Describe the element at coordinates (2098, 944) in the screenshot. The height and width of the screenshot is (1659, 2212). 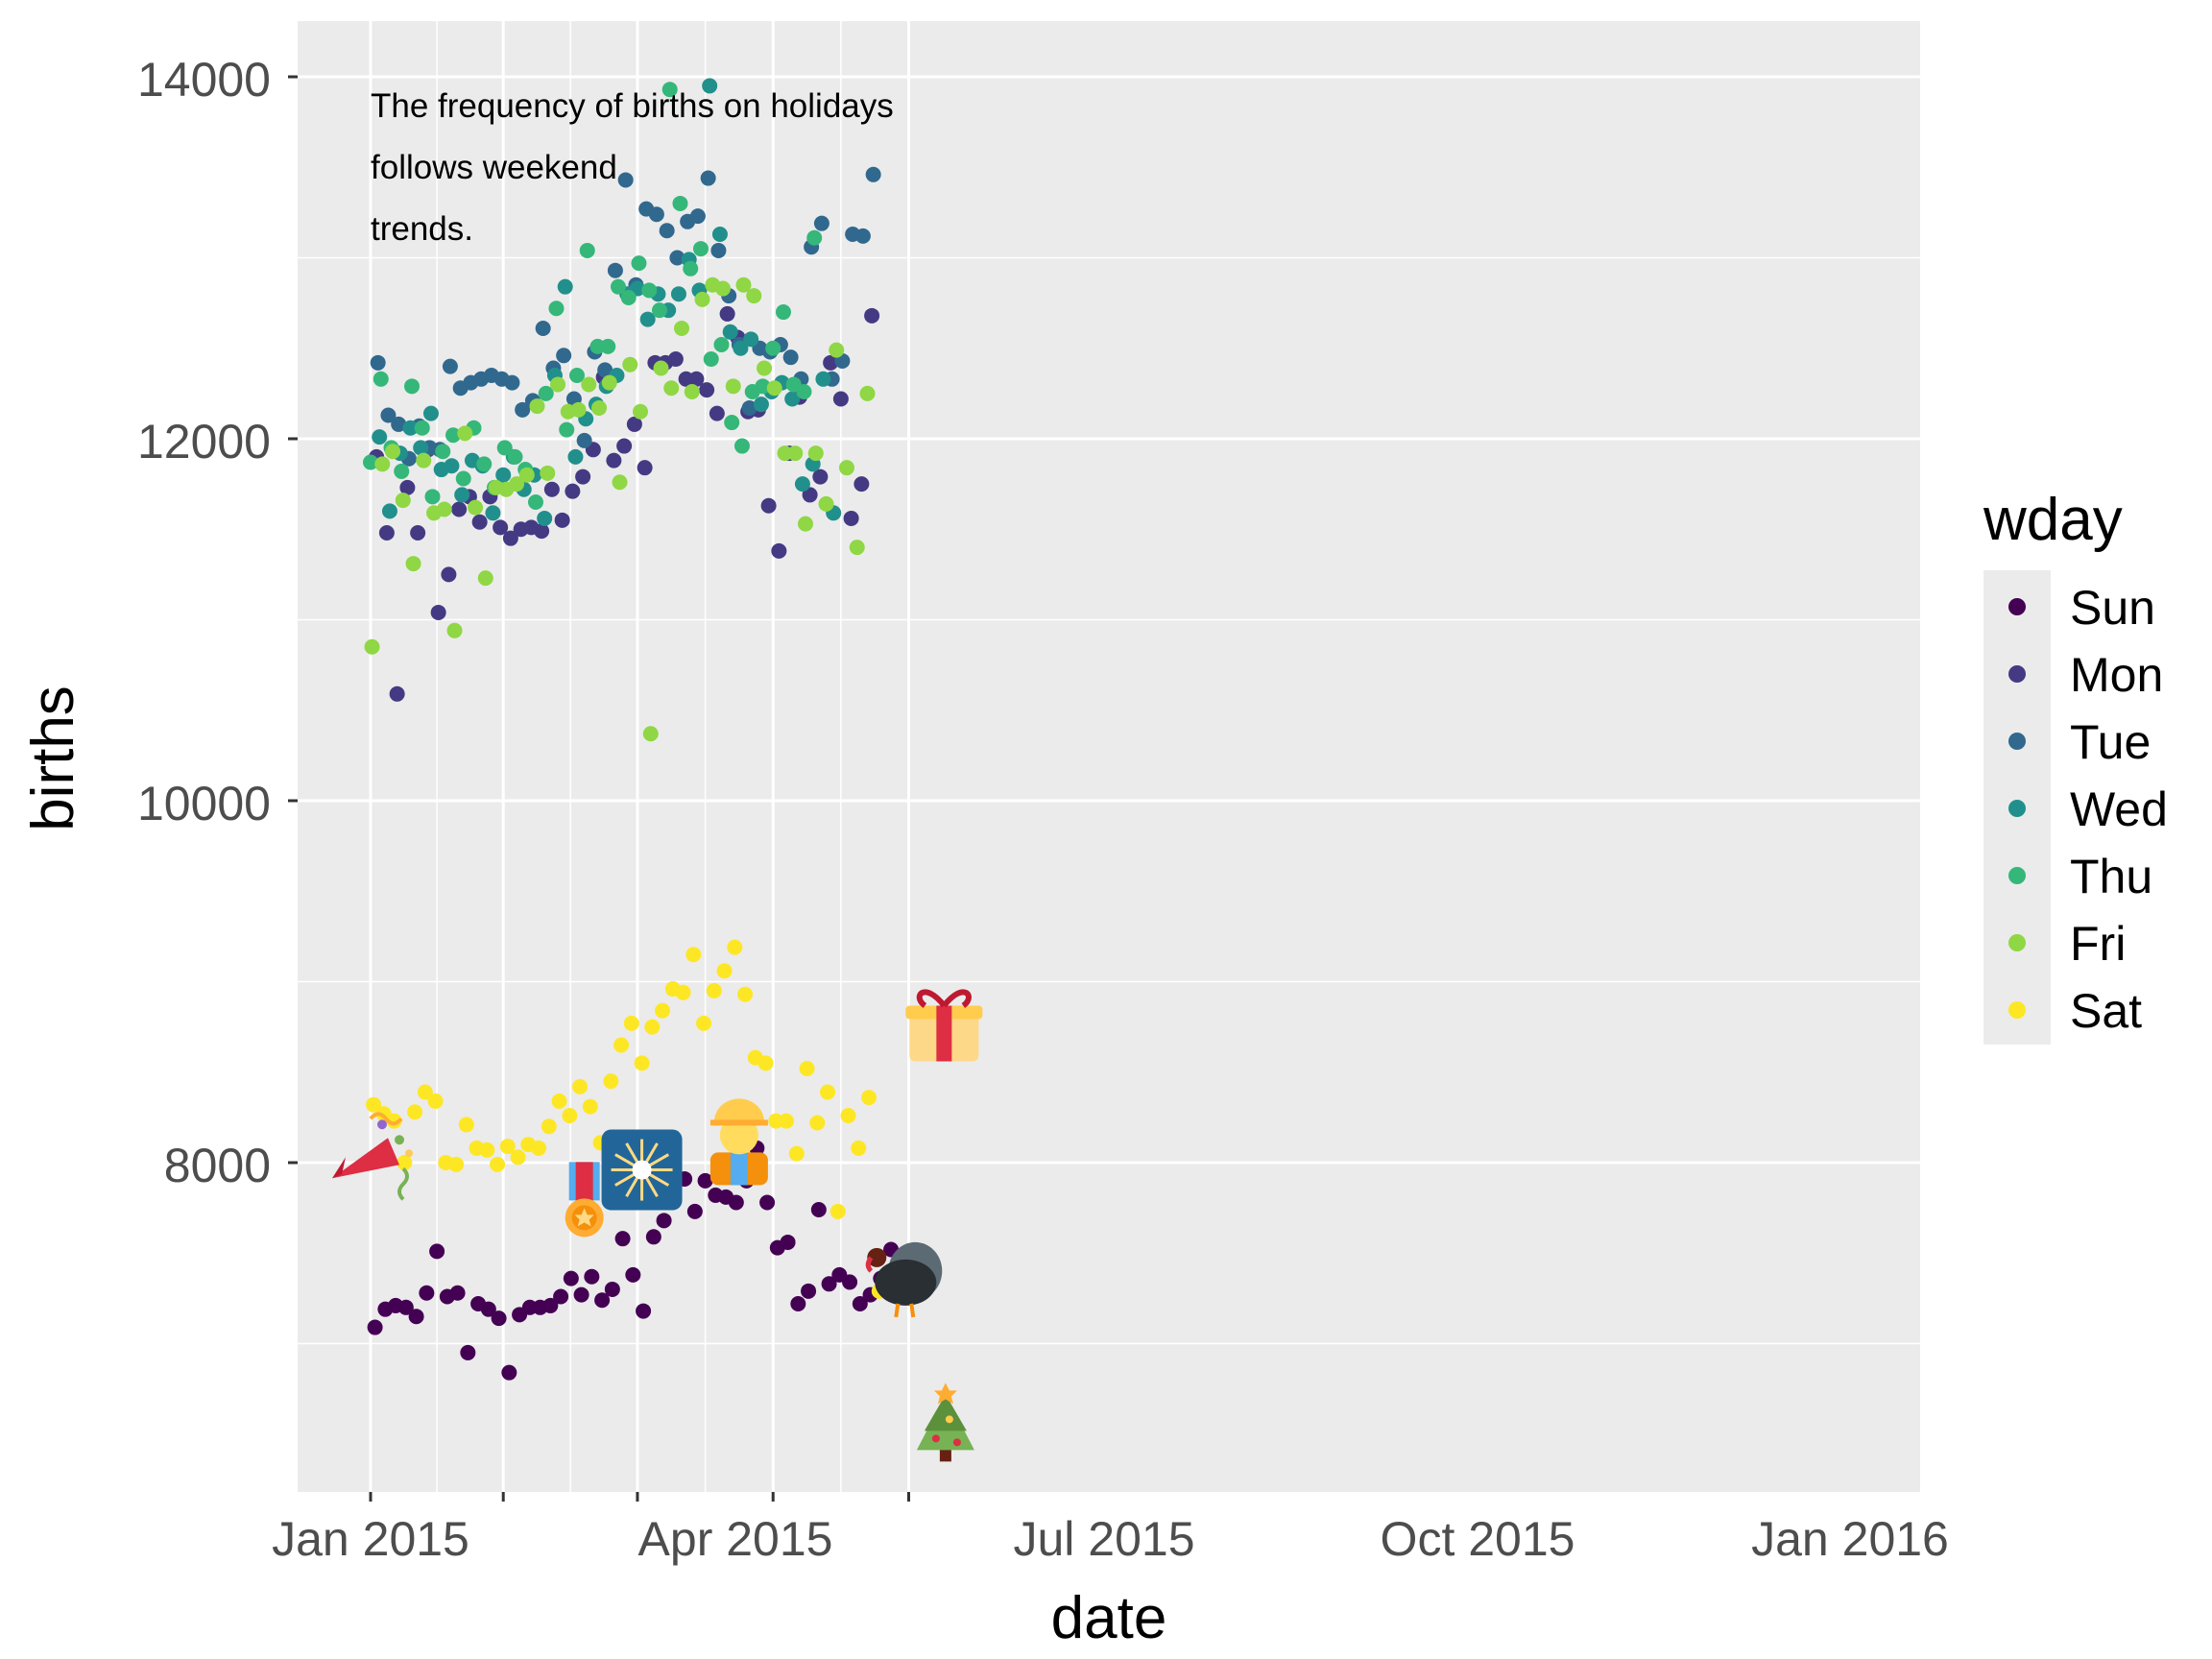
I see `legend-label-fri: Fri` at that location.